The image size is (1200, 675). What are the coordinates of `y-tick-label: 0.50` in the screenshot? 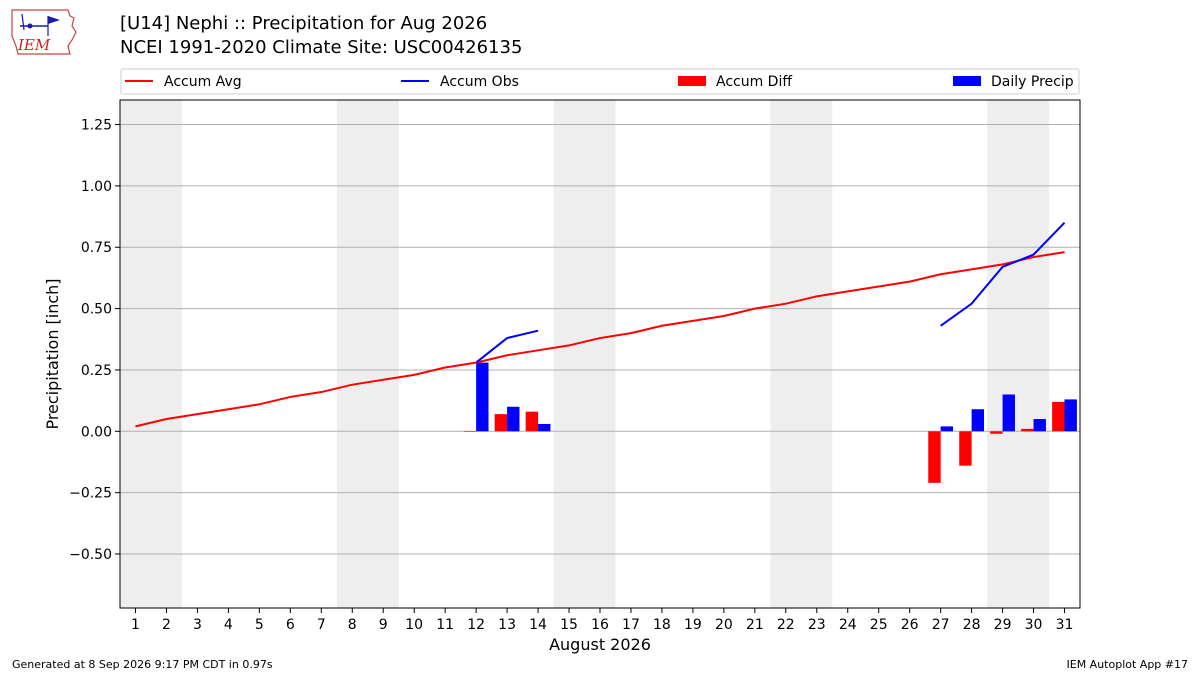 It's located at (96, 310).